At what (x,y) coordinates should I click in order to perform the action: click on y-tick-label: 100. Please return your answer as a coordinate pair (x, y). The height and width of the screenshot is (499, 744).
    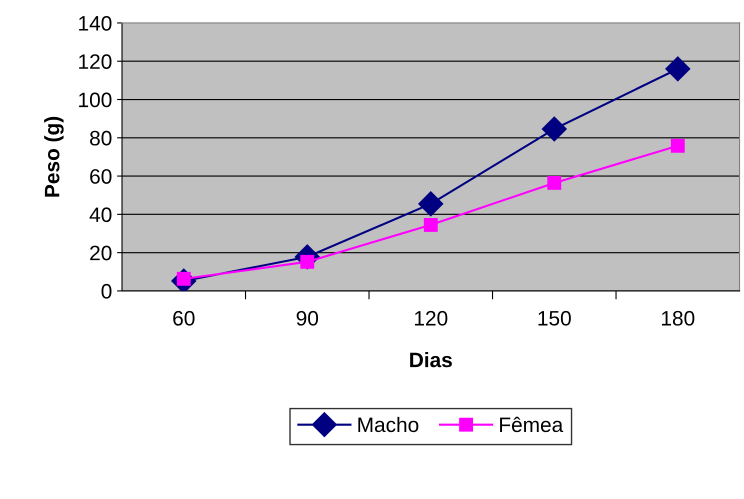
    Looking at the image, I should click on (95, 100).